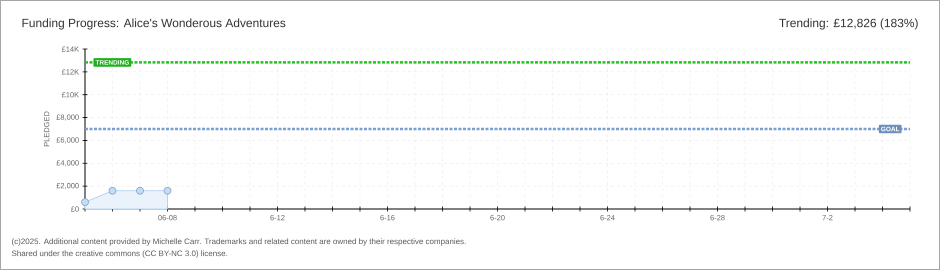  What do you see at coordinates (154, 24) in the screenshot?
I see `chart-title: Funding Progress: Alice's Wonderous Adventures` at bounding box center [154, 24].